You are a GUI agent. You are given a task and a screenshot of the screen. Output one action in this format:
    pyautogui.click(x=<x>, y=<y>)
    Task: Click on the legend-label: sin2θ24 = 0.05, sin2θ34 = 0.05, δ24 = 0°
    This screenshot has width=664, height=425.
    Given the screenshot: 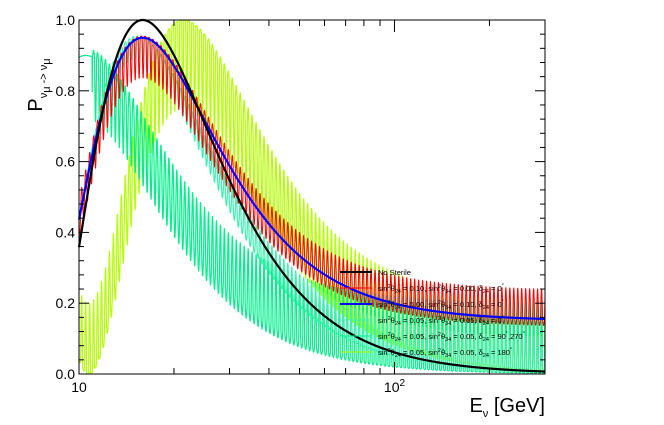 What is the action you would take?
    pyautogui.click(x=441, y=321)
    